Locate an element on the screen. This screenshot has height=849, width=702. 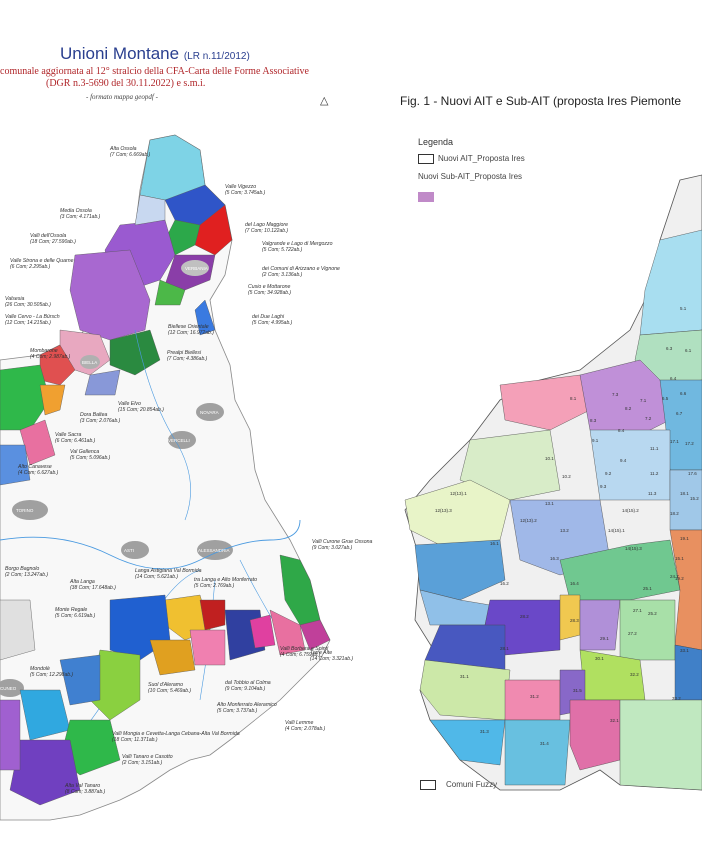
unione-label-info: (15 Com; 20.854ab.) is located at coordinates (141, 410).